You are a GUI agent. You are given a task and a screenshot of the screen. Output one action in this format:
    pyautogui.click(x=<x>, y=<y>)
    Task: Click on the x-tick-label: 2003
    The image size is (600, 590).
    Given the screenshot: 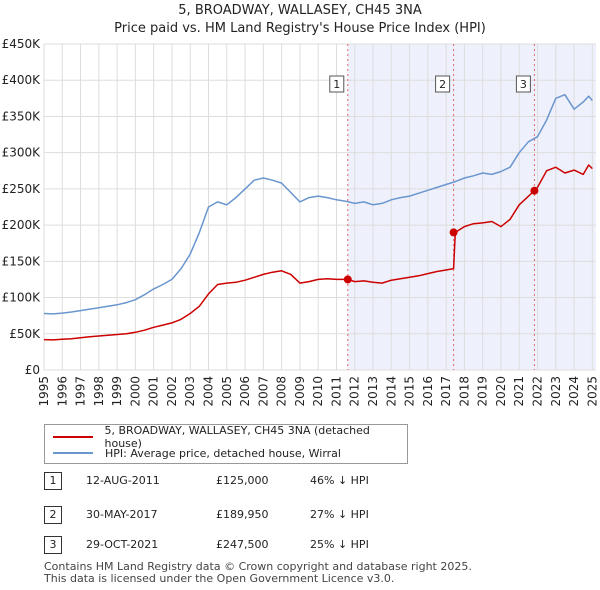 What is the action you would take?
    pyautogui.click(x=190, y=391)
    